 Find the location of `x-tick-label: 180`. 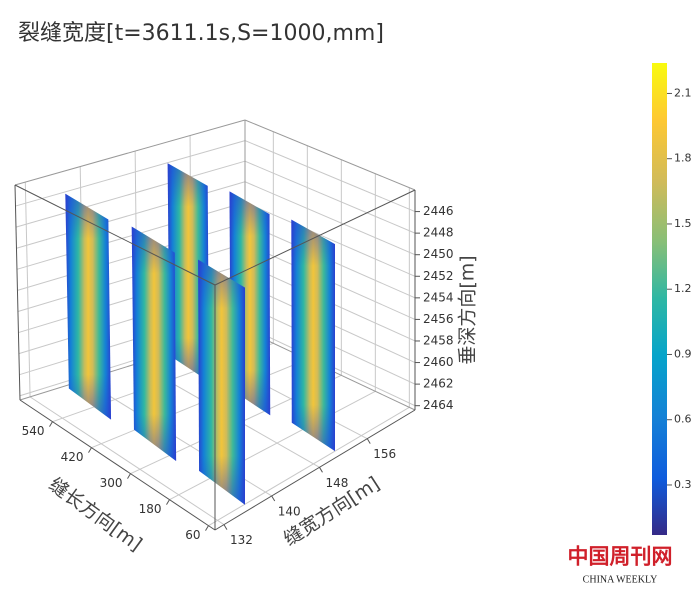

x-tick-label: 180 is located at coordinates (150, 509).